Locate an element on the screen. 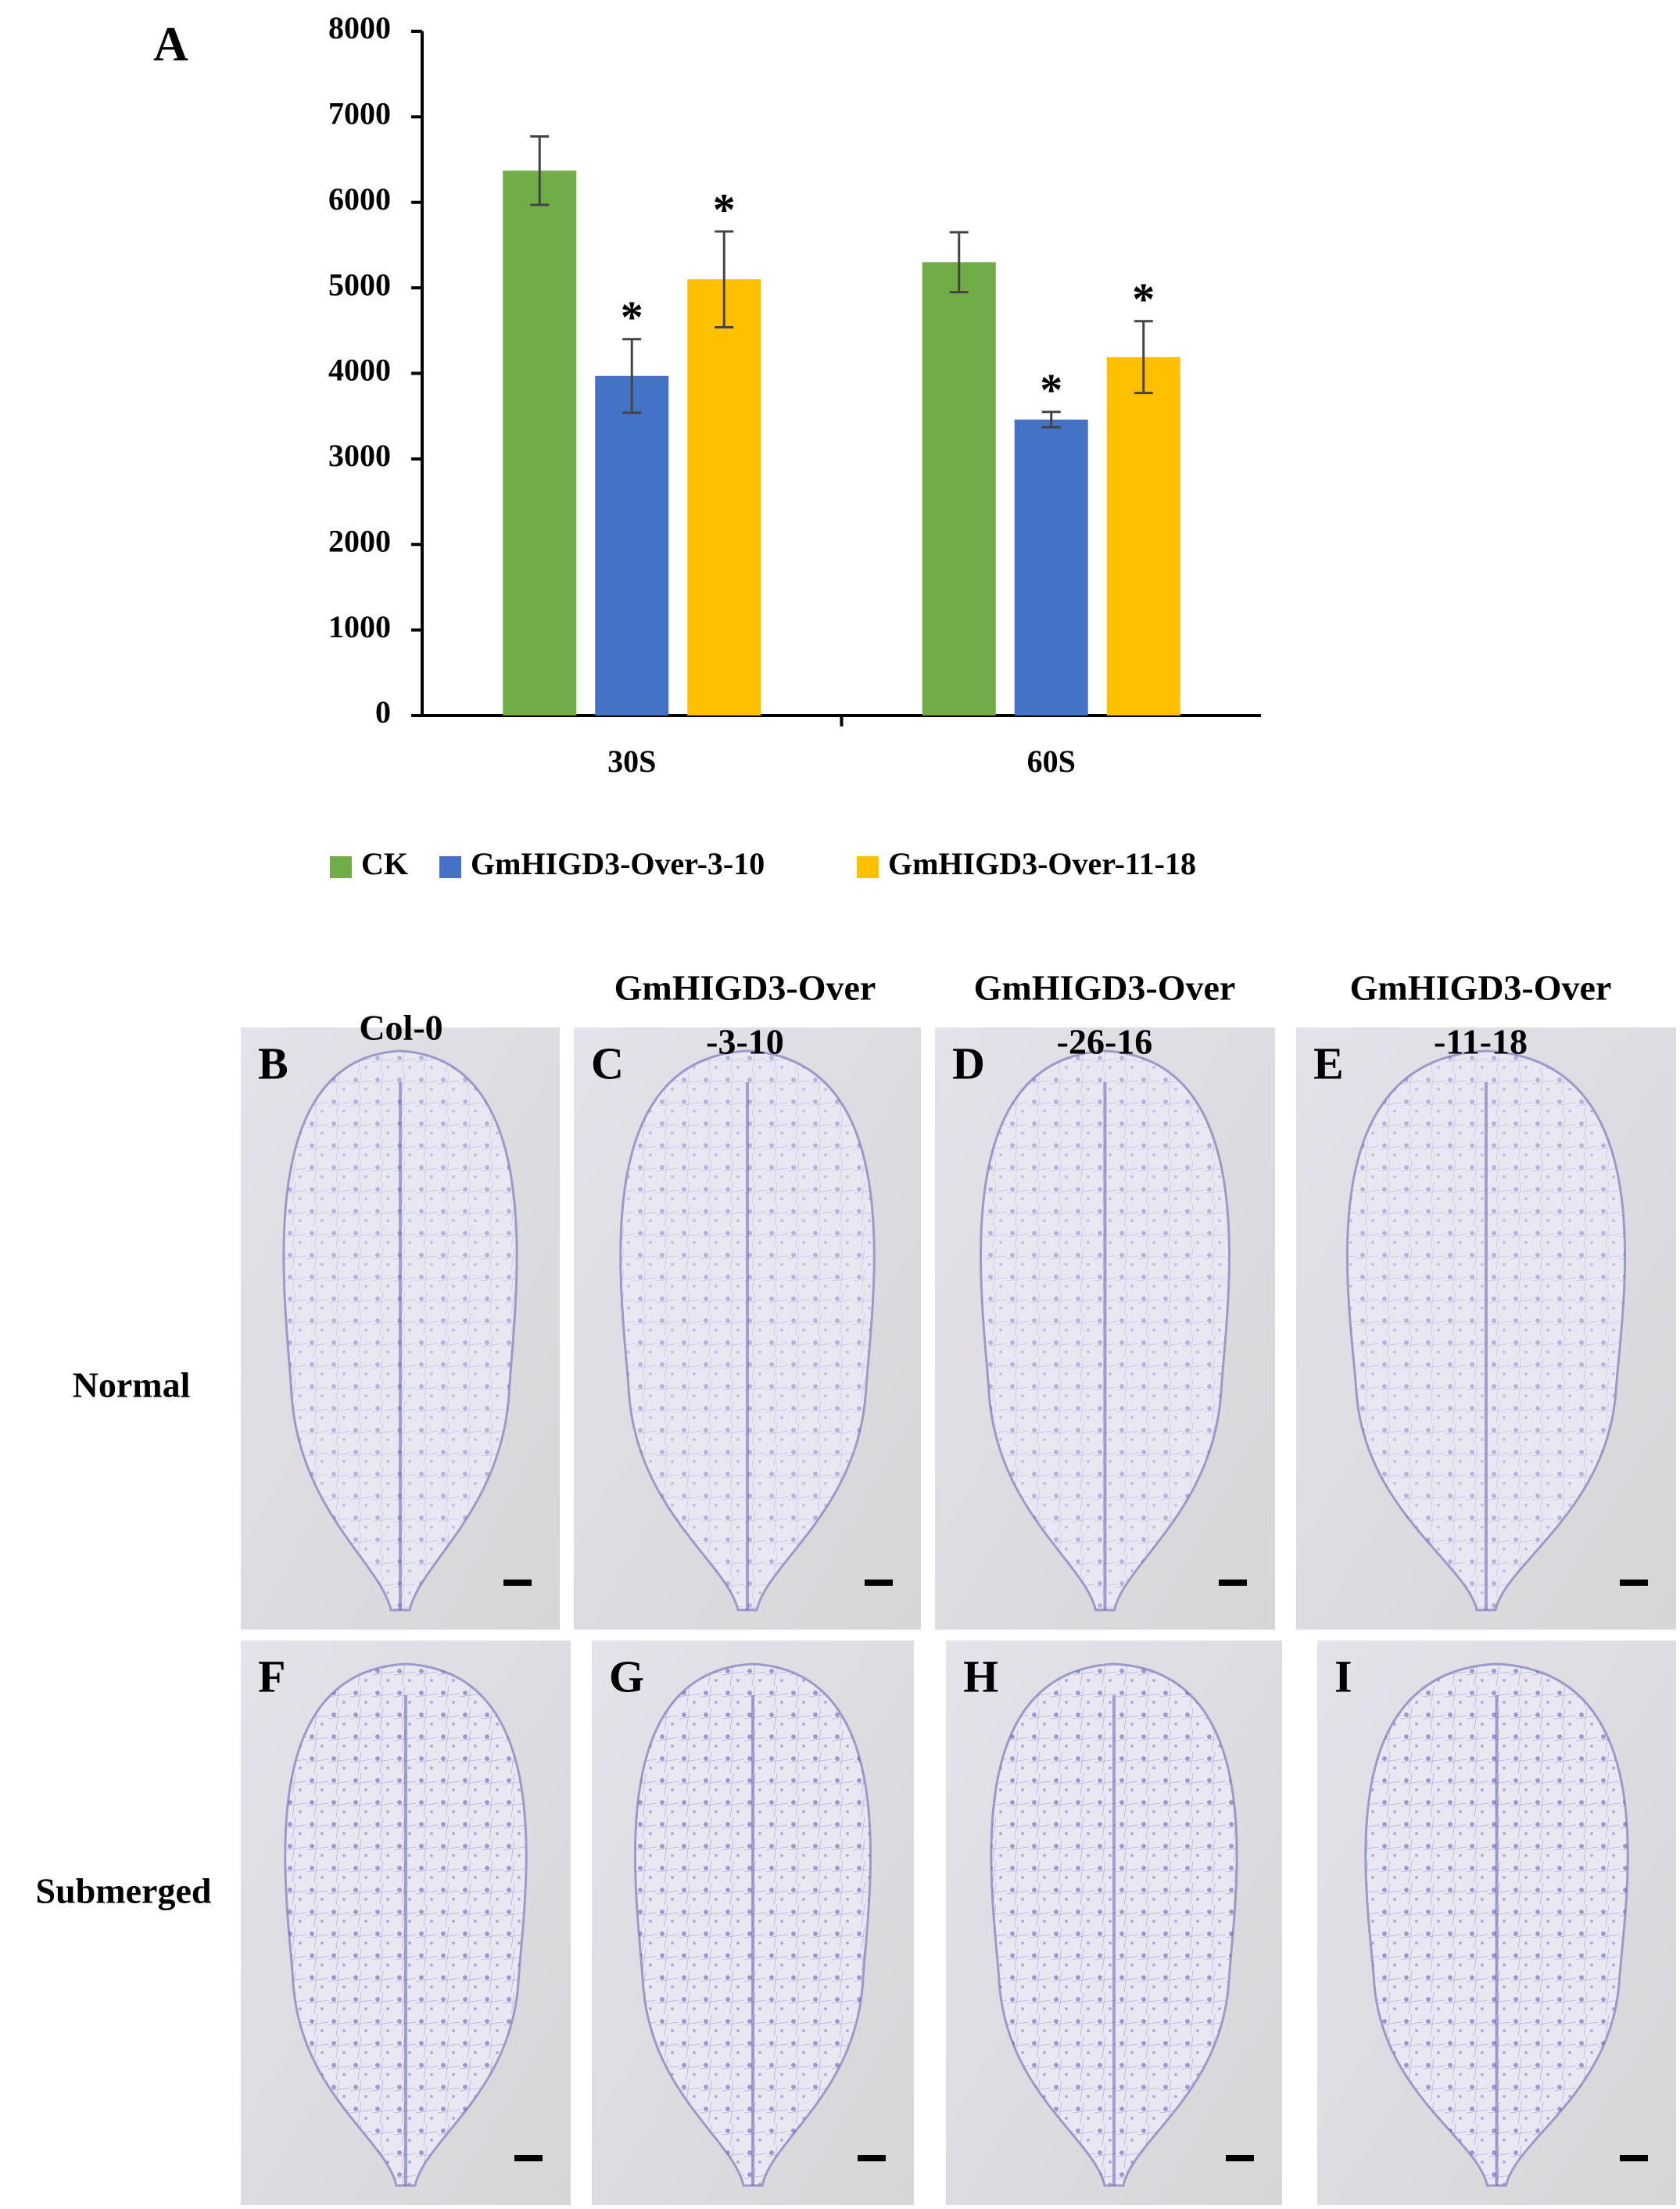 This screenshot has height=2209, width=1680. x-tick-label: 60S is located at coordinates (1051, 761).